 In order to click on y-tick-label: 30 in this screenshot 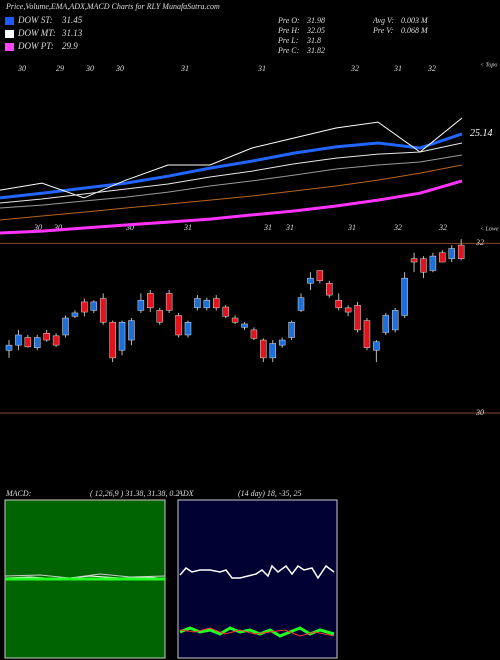, I will do `click(479, 412)`.